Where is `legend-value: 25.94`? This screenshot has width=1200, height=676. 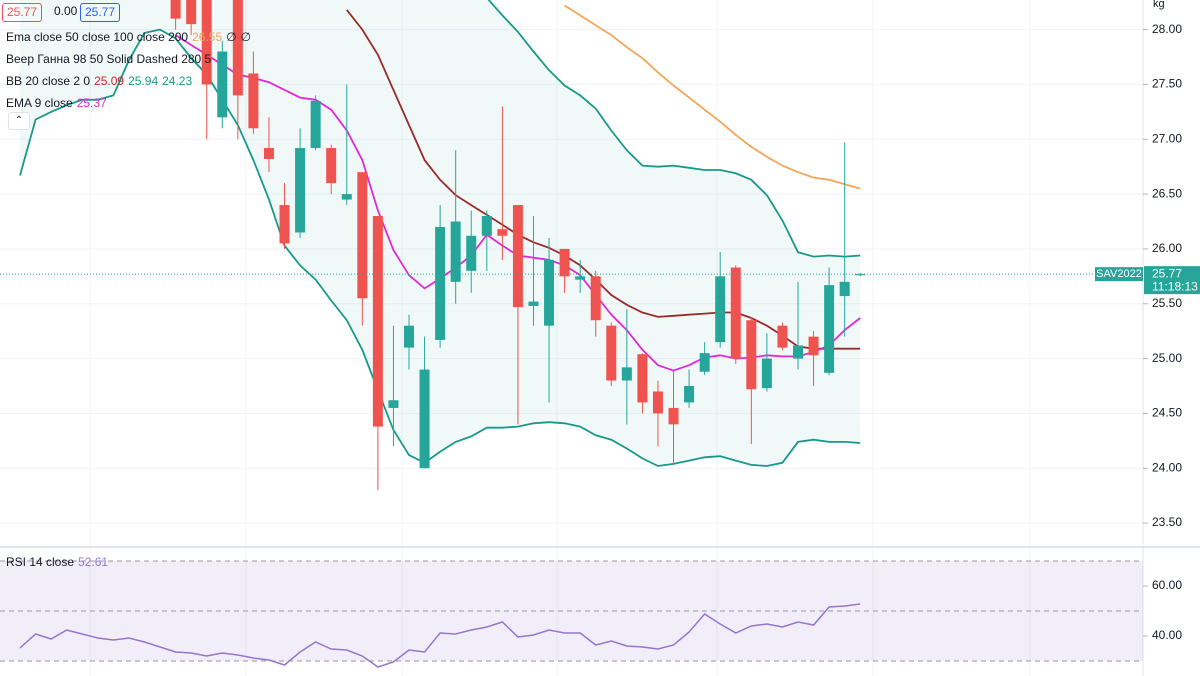
legend-value: 25.94 is located at coordinates (143, 81).